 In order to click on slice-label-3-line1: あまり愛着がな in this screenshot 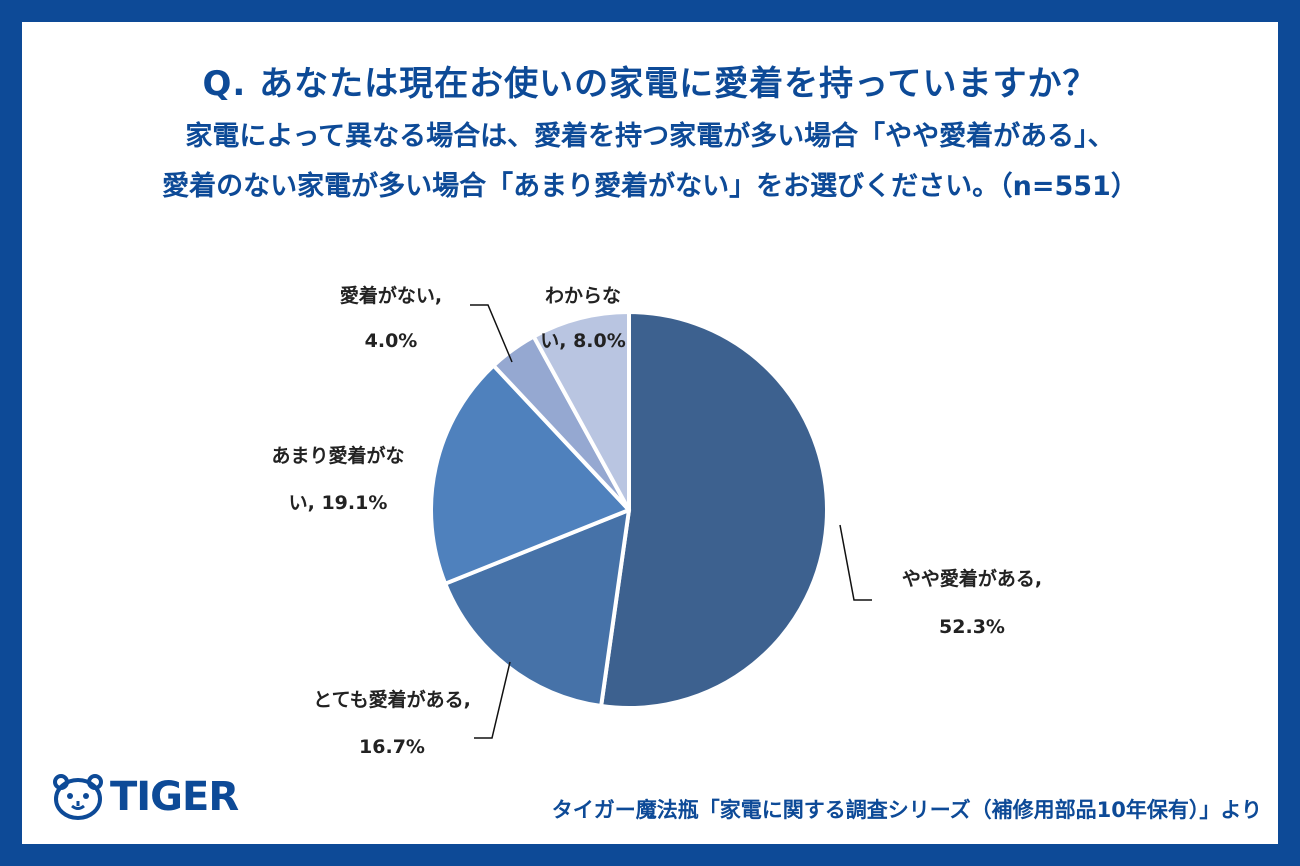, I will do `click(337, 455)`.